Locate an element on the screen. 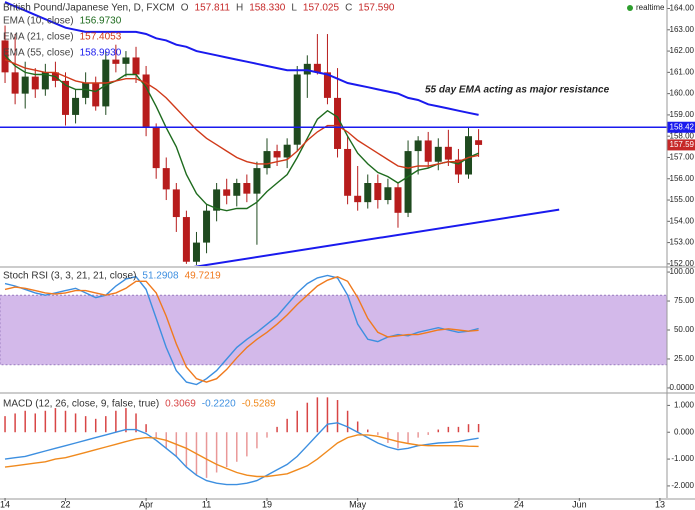  panel-title: MACD (12, 26, close, 9, false, true) is located at coordinates (81, 404).